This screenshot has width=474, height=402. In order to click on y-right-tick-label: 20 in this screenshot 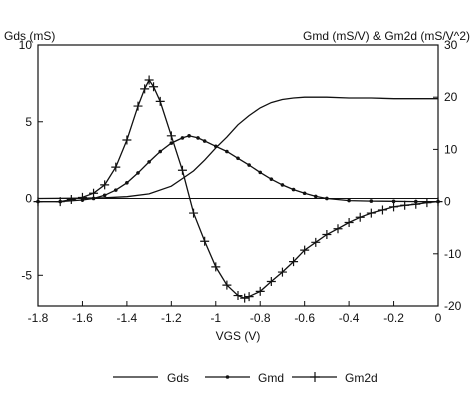, I will do `click(451, 97)`.